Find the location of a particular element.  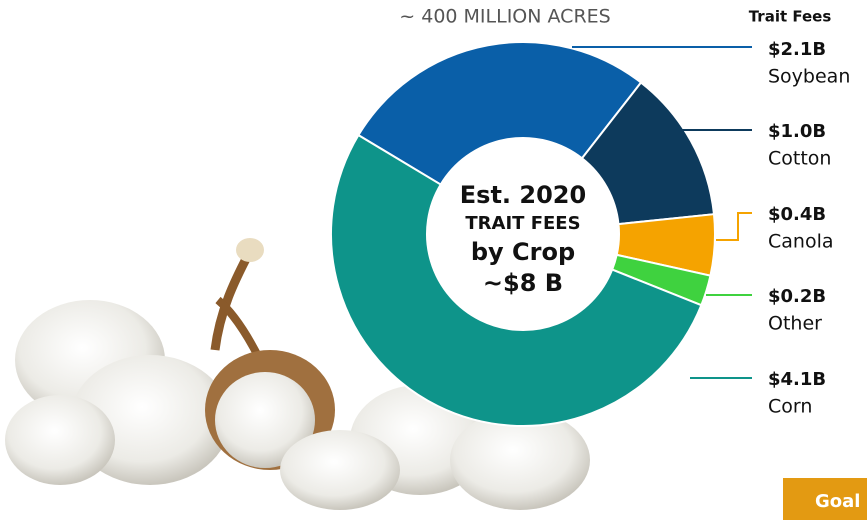

legend-label: Canola is located at coordinates (801, 242).